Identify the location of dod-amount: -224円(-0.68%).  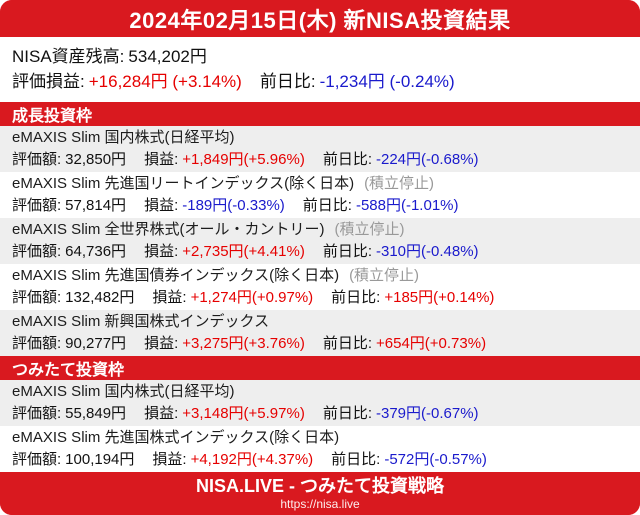
(427, 159).